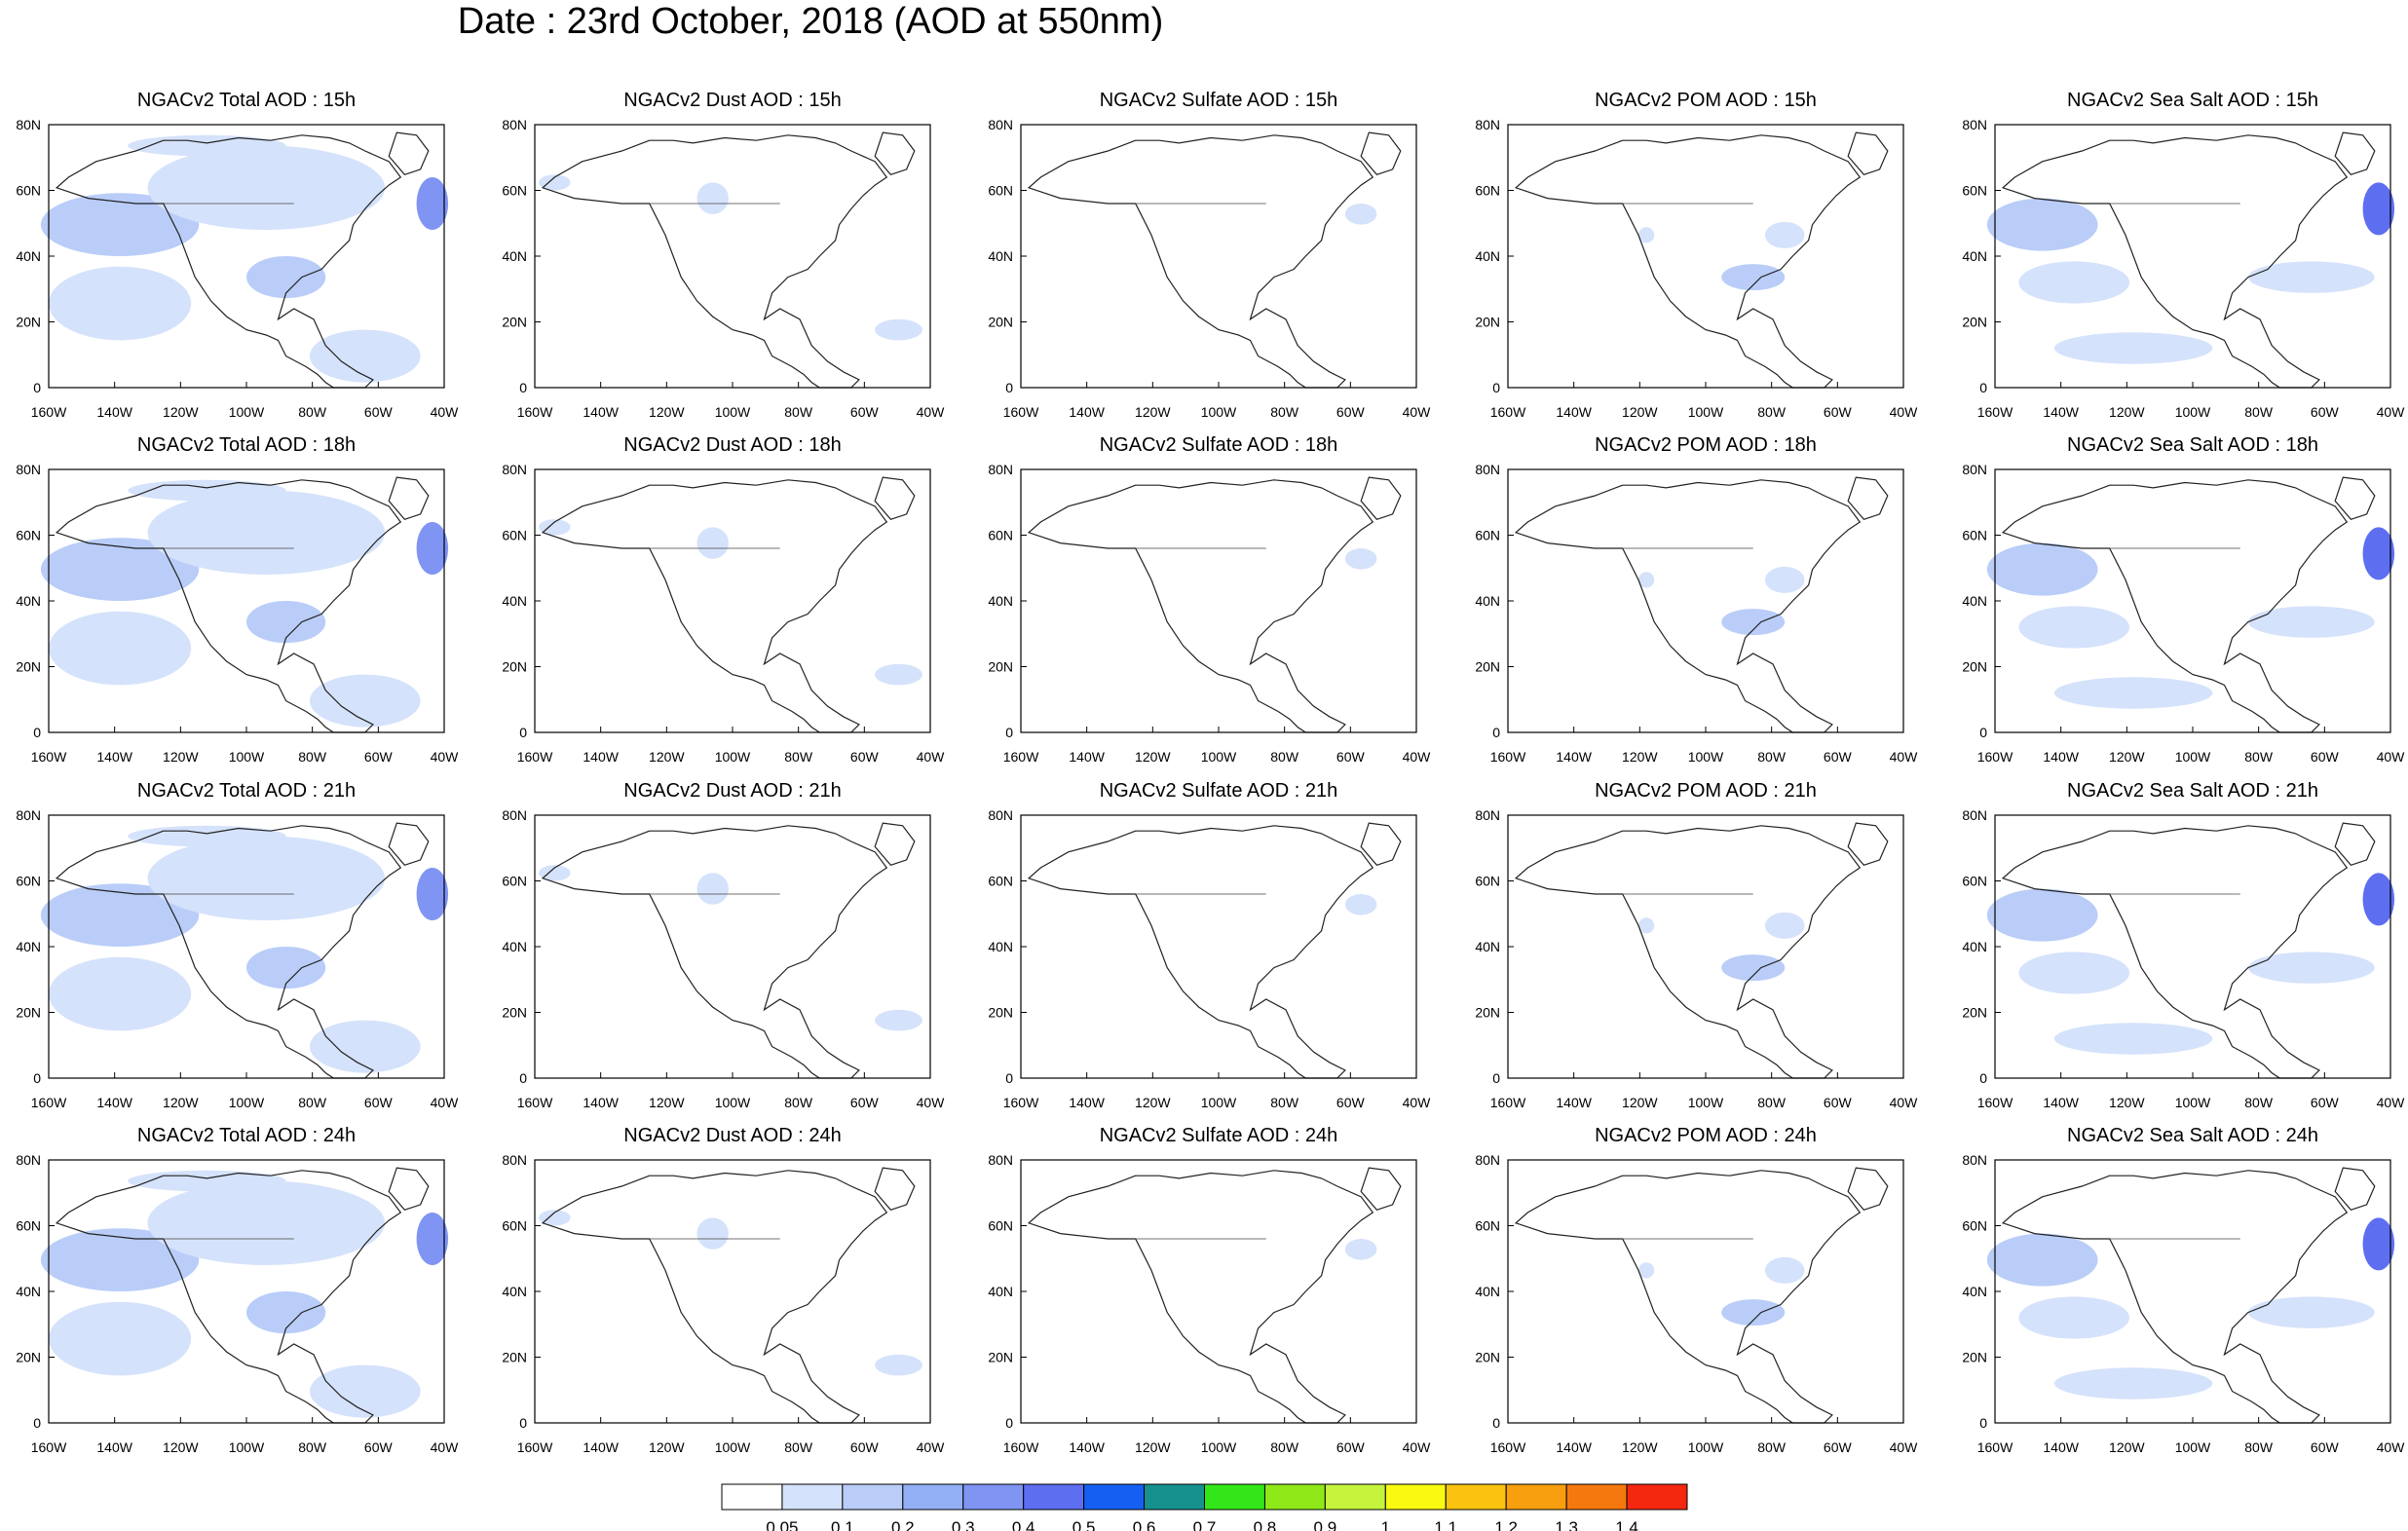 The height and width of the screenshot is (1531, 2408). I want to click on panel-title: NGACv2 Sea Salt AOD : 15h, so click(2192, 100).